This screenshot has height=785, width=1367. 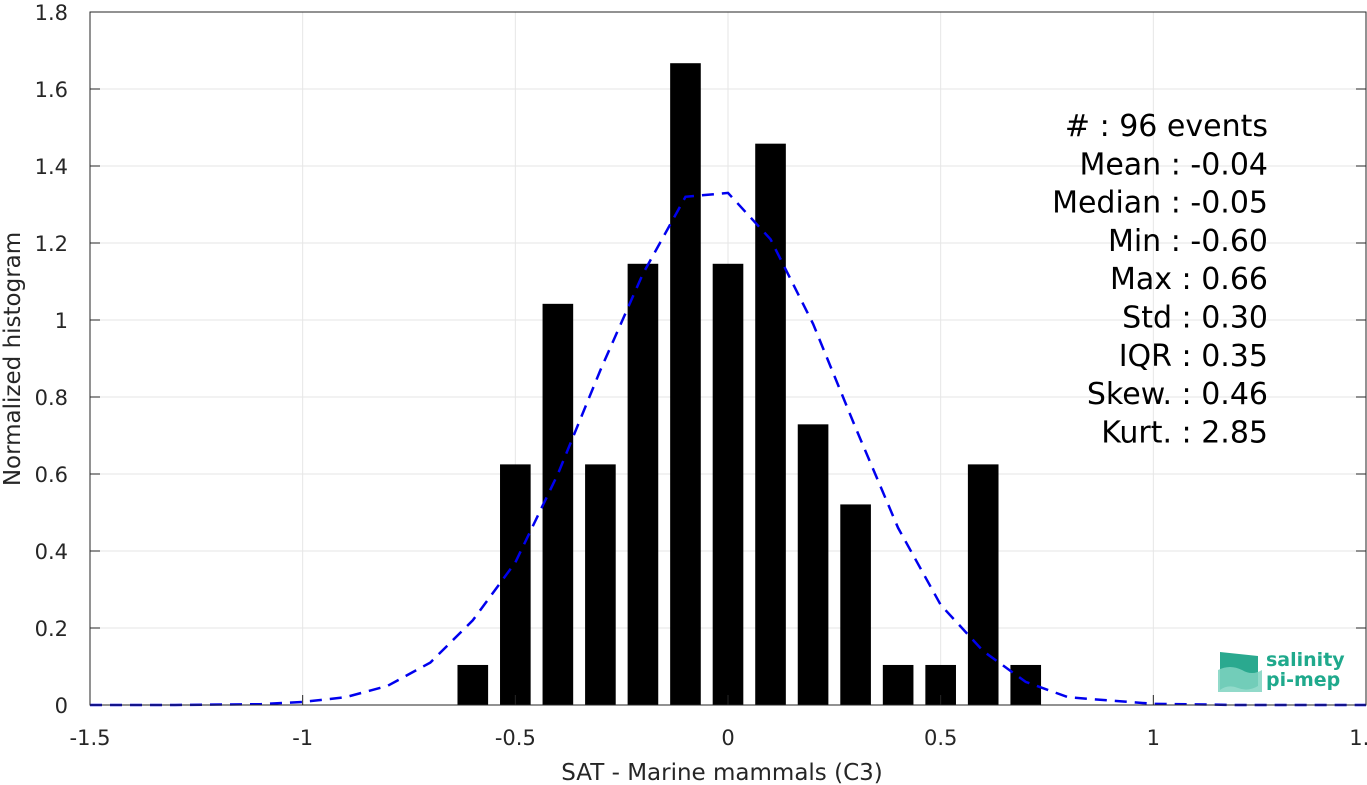 What do you see at coordinates (940, 738) in the screenshot?
I see `x-tick-label: 0.5` at bounding box center [940, 738].